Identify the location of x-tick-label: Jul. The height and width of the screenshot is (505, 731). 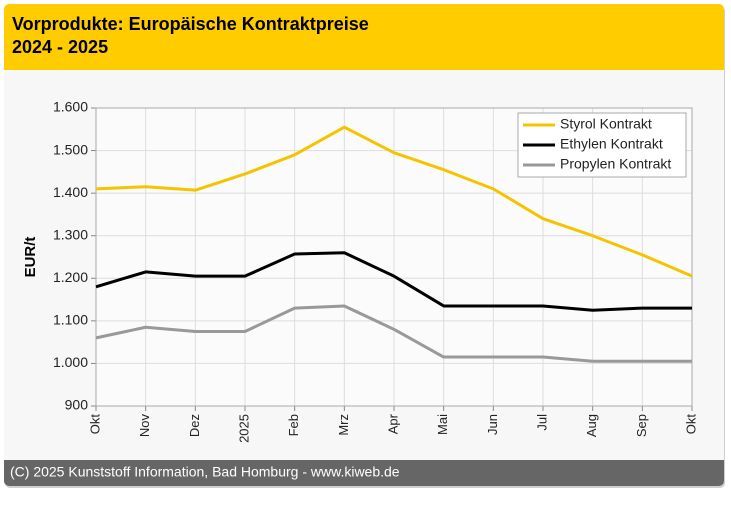
(541, 422).